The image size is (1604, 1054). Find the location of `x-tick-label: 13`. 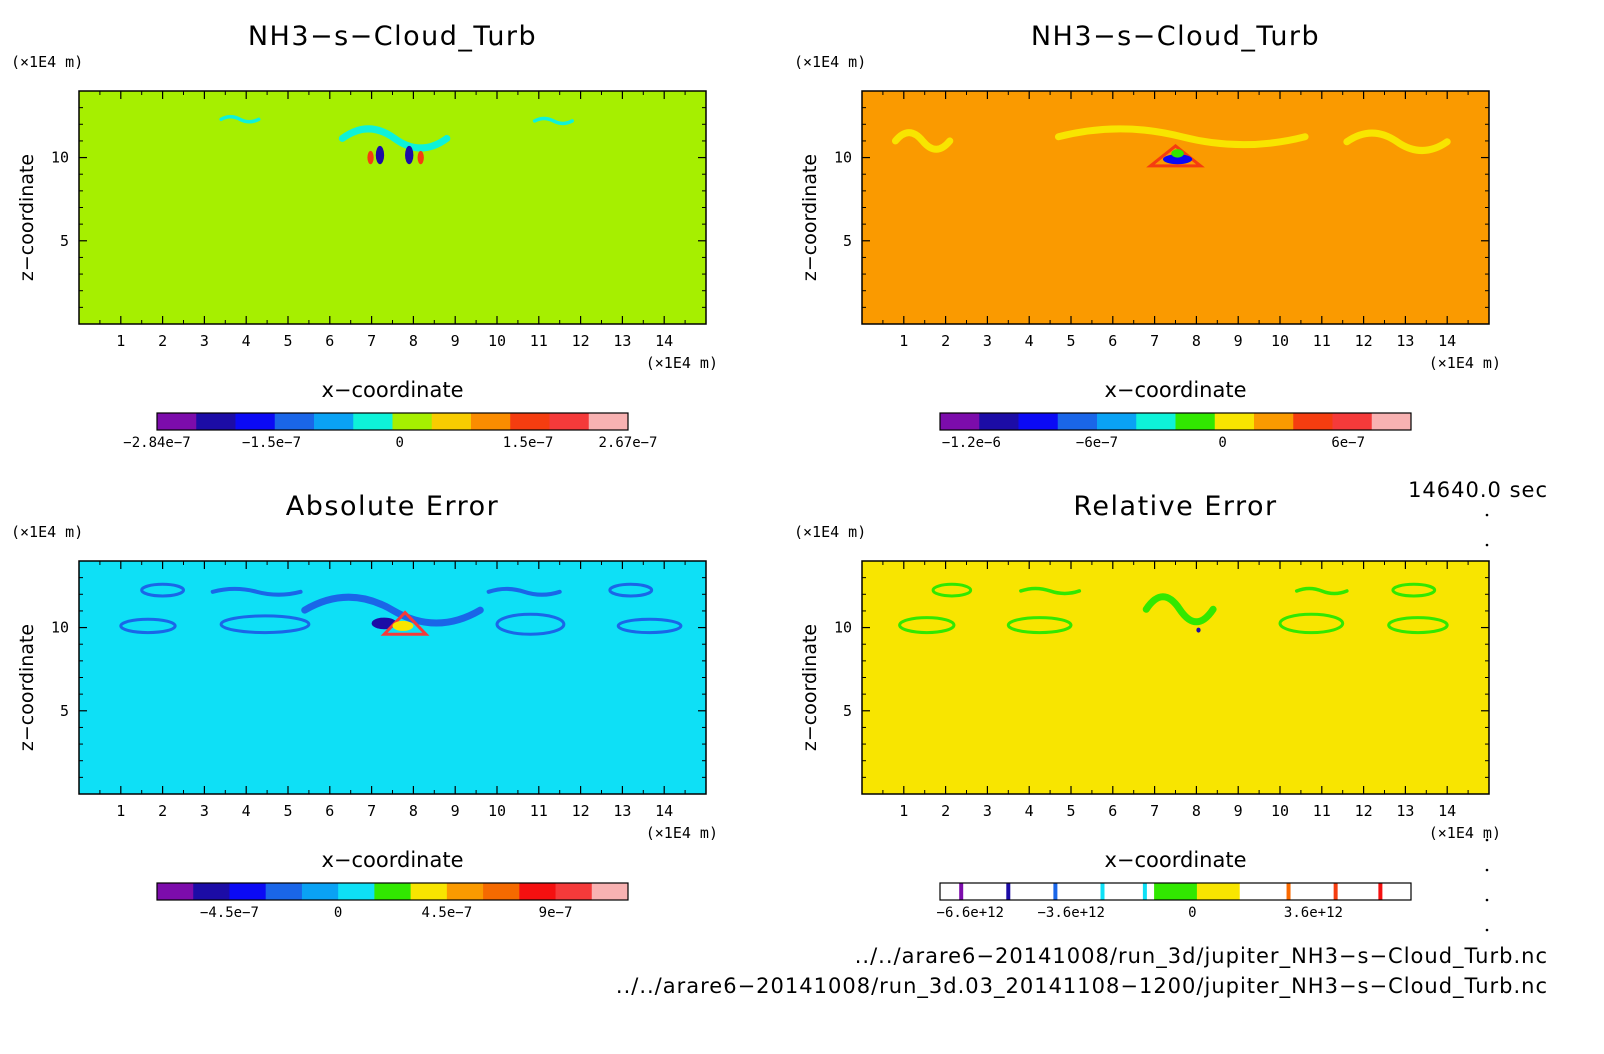

x-tick-label: 13 is located at coordinates (1405, 341).